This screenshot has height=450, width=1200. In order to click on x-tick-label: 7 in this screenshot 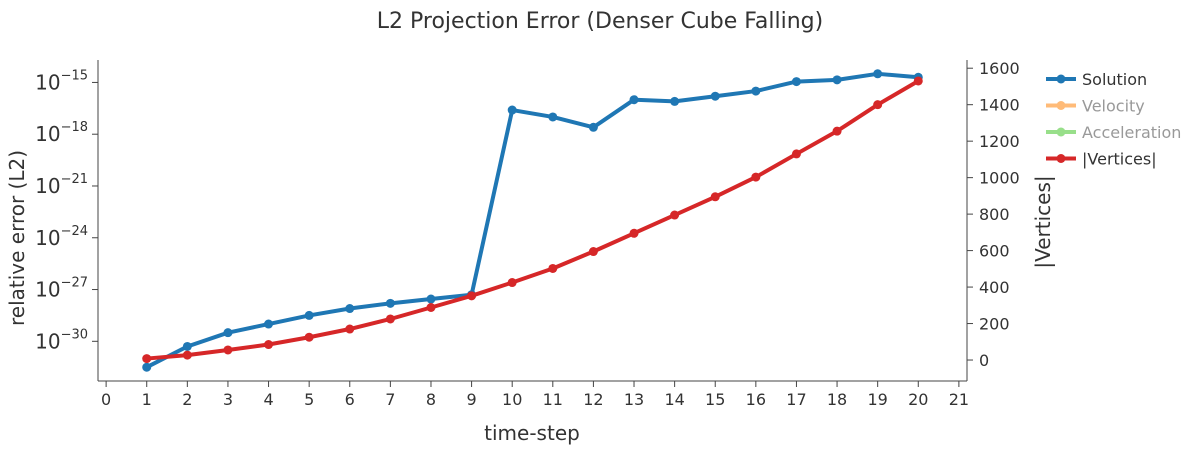, I will do `click(390, 399)`.